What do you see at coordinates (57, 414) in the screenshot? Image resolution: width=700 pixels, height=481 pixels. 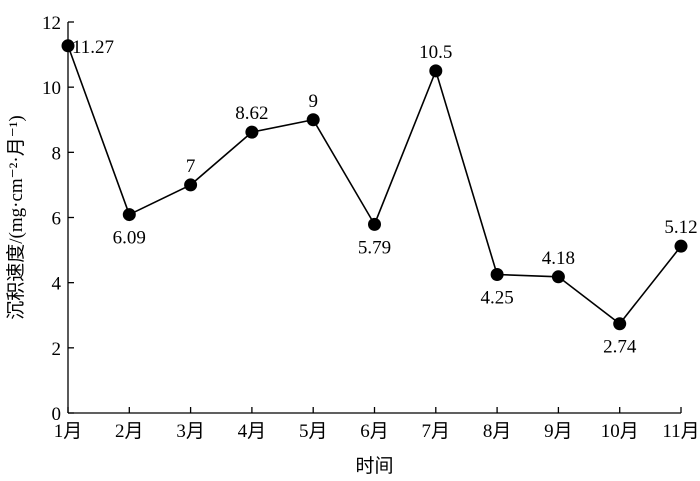 I see `y-tick-label: 0` at bounding box center [57, 414].